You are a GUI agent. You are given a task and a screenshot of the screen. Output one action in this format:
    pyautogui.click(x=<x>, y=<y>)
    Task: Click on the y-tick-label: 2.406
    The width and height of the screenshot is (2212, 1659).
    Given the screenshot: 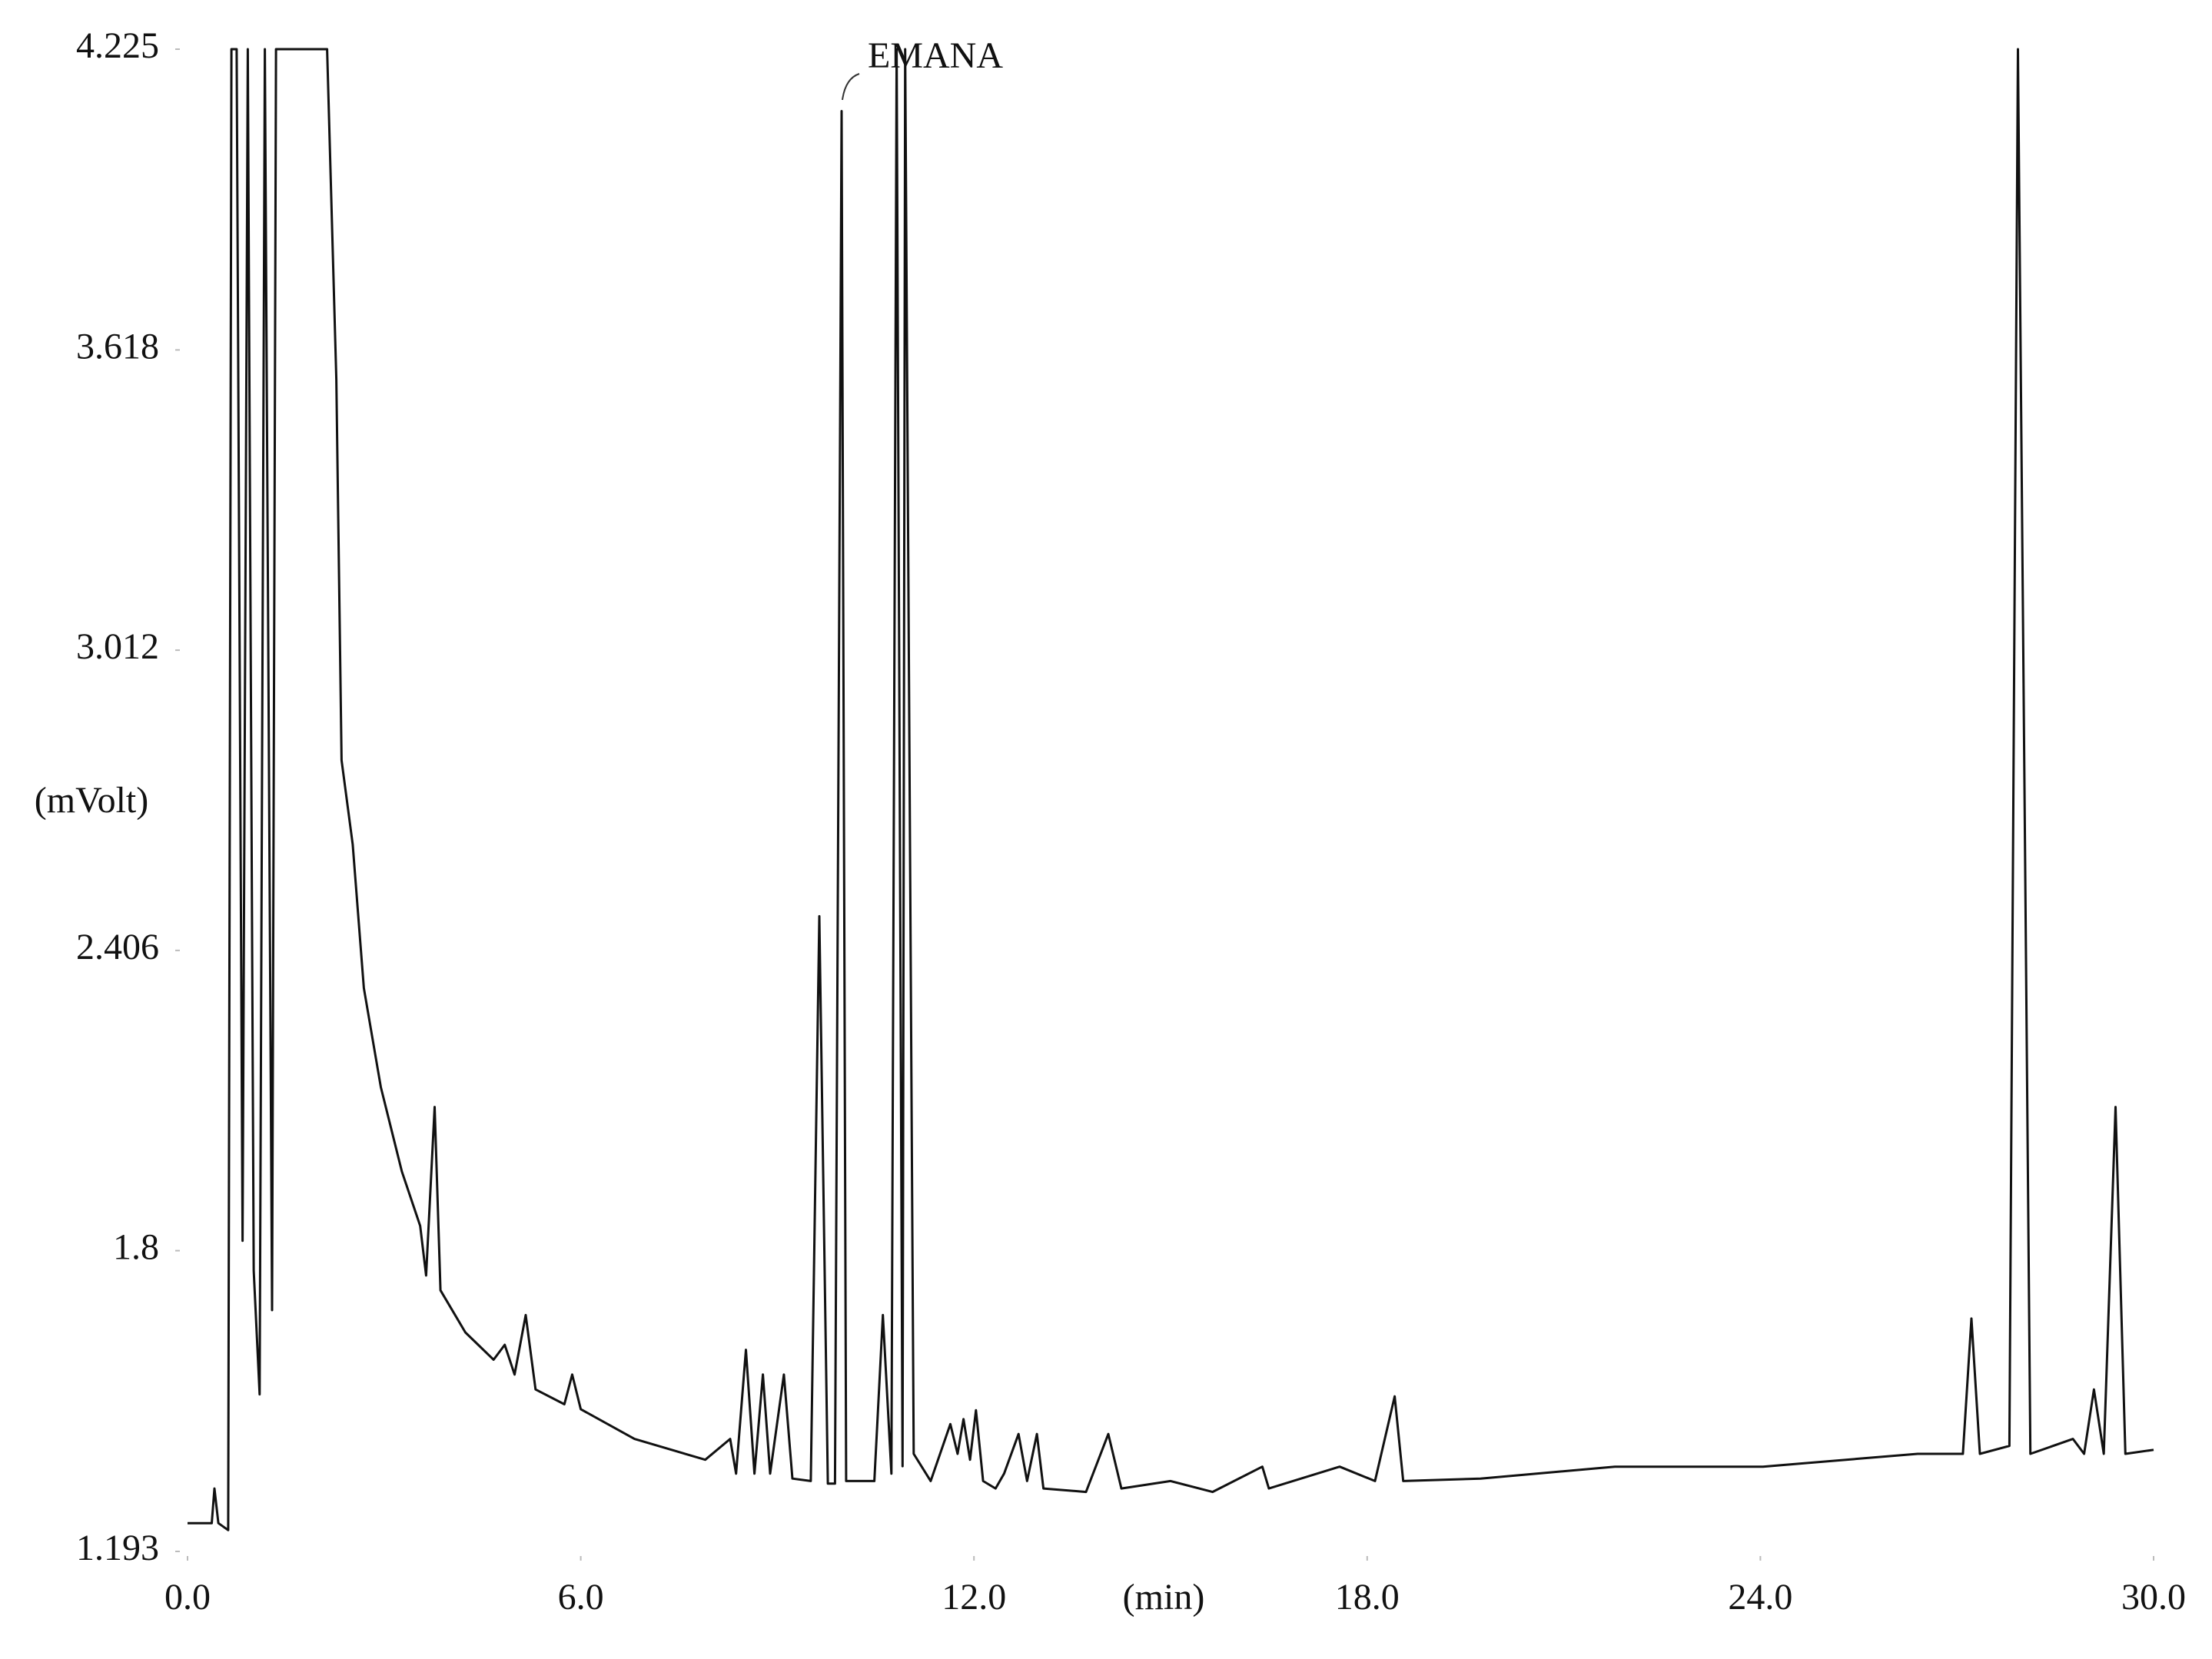 What is the action you would take?
    pyautogui.click(x=117, y=947)
    